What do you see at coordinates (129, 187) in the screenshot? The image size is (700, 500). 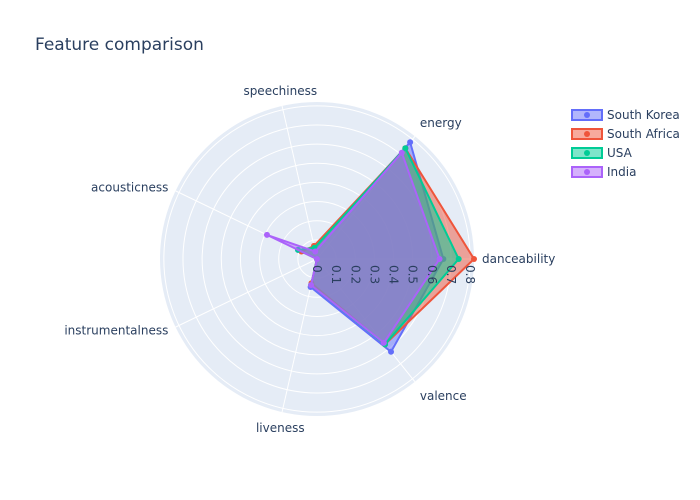 I see `axis-label-acousticness: acousticness` at bounding box center [129, 187].